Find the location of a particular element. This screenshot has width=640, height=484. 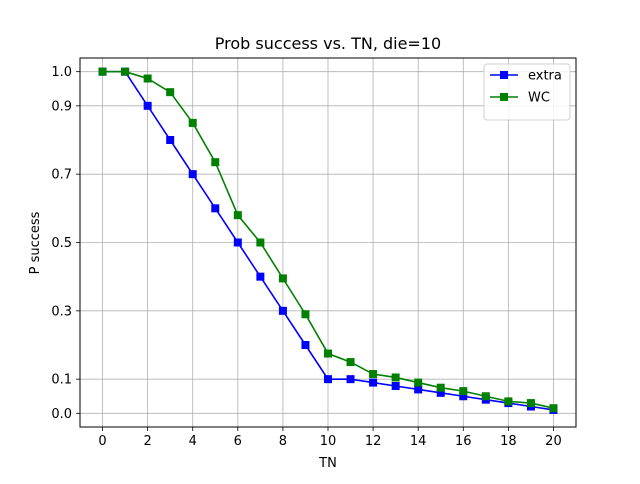

y-tick-label: 0.9 is located at coordinates (61, 106).